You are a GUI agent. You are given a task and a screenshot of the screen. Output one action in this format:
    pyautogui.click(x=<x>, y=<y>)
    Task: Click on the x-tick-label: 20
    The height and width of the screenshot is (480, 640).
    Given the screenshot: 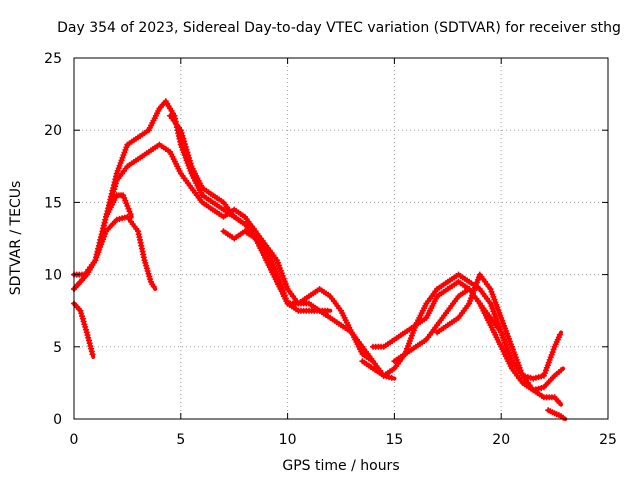 What is the action you would take?
    pyautogui.click(x=501, y=440)
    